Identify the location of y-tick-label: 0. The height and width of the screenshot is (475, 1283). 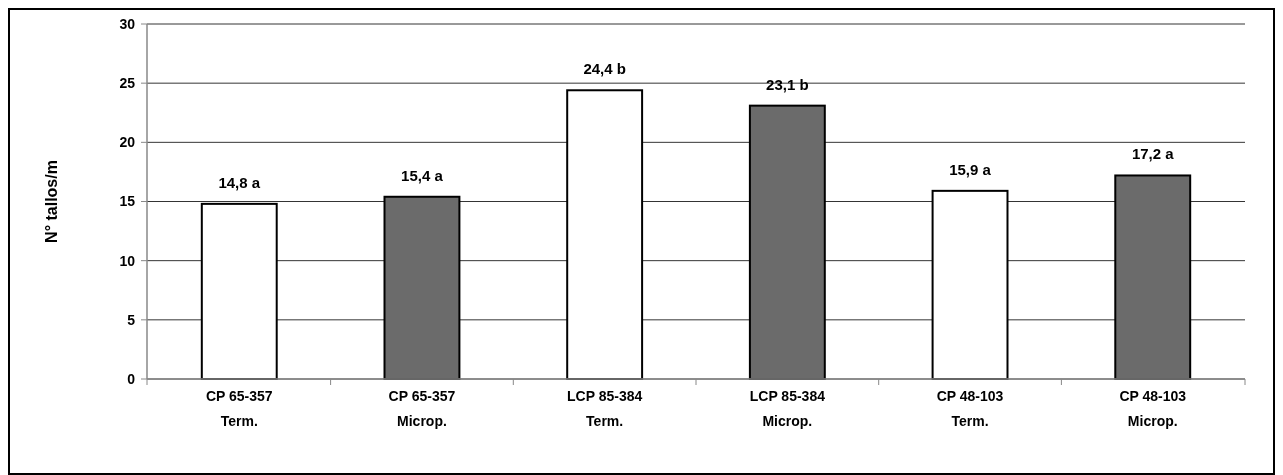
(131, 378).